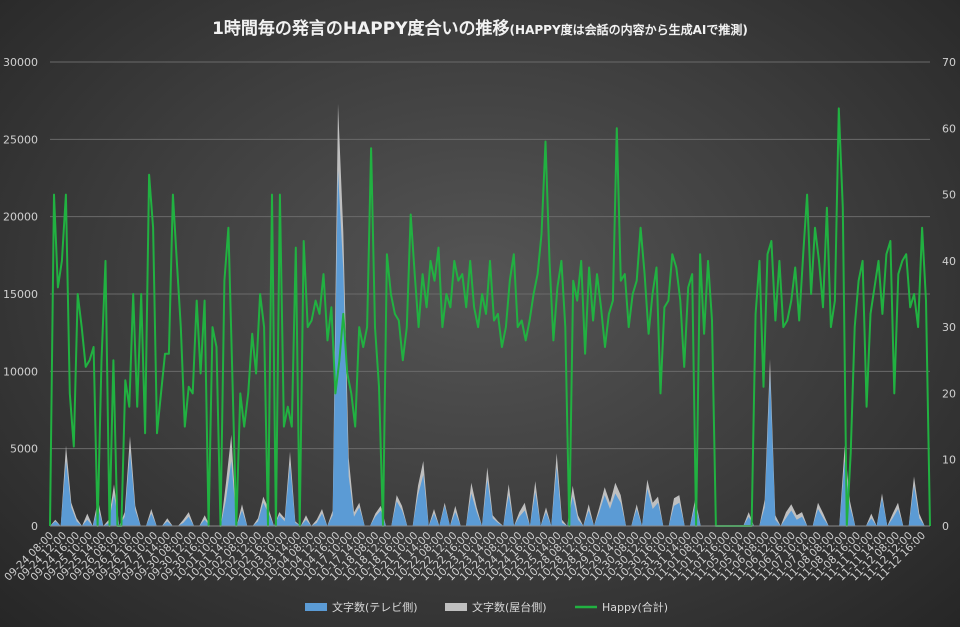 The height and width of the screenshot is (627, 960). Describe the element at coordinates (20, 217) in the screenshot. I see `left-tick-label: 20000` at that location.